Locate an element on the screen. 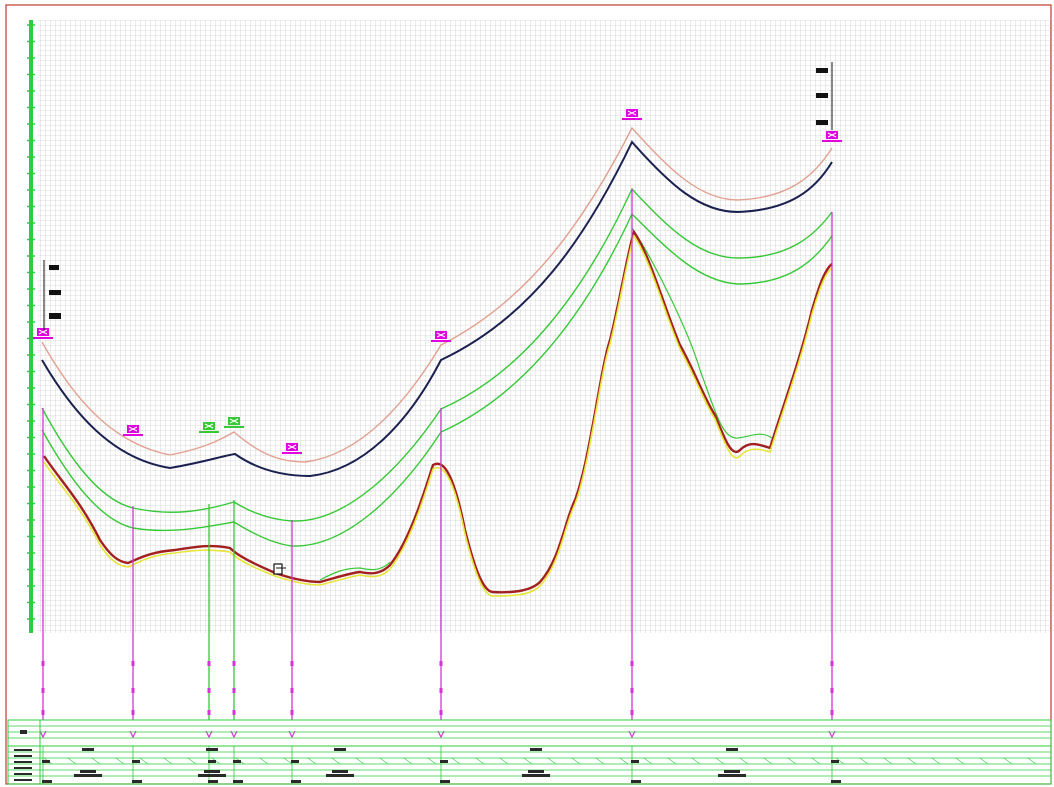 This screenshot has width=1054, height=787. wind-flags-right is located at coordinates (824, 96).